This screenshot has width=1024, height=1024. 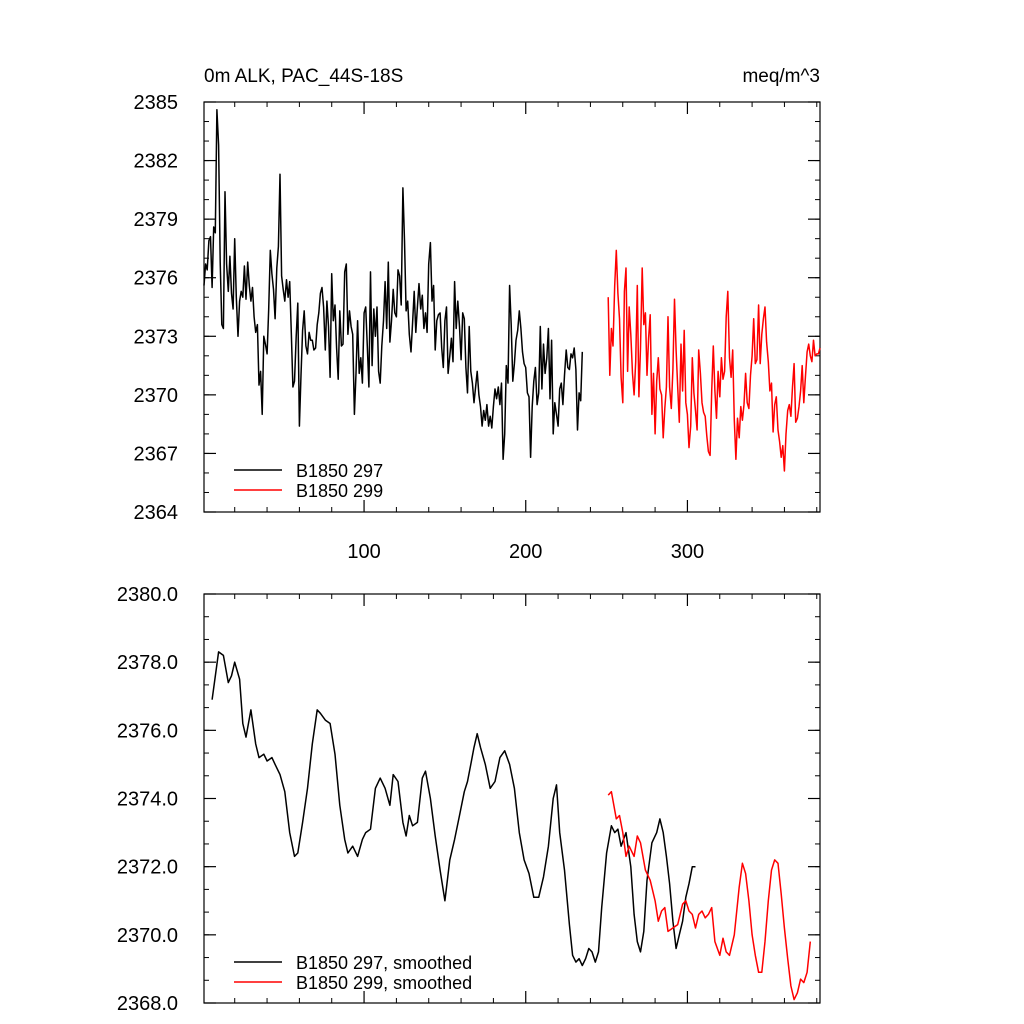 What do you see at coordinates (147, 936) in the screenshot?
I see `bottom-y-tick-label: 2370.0` at bounding box center [147, 936].